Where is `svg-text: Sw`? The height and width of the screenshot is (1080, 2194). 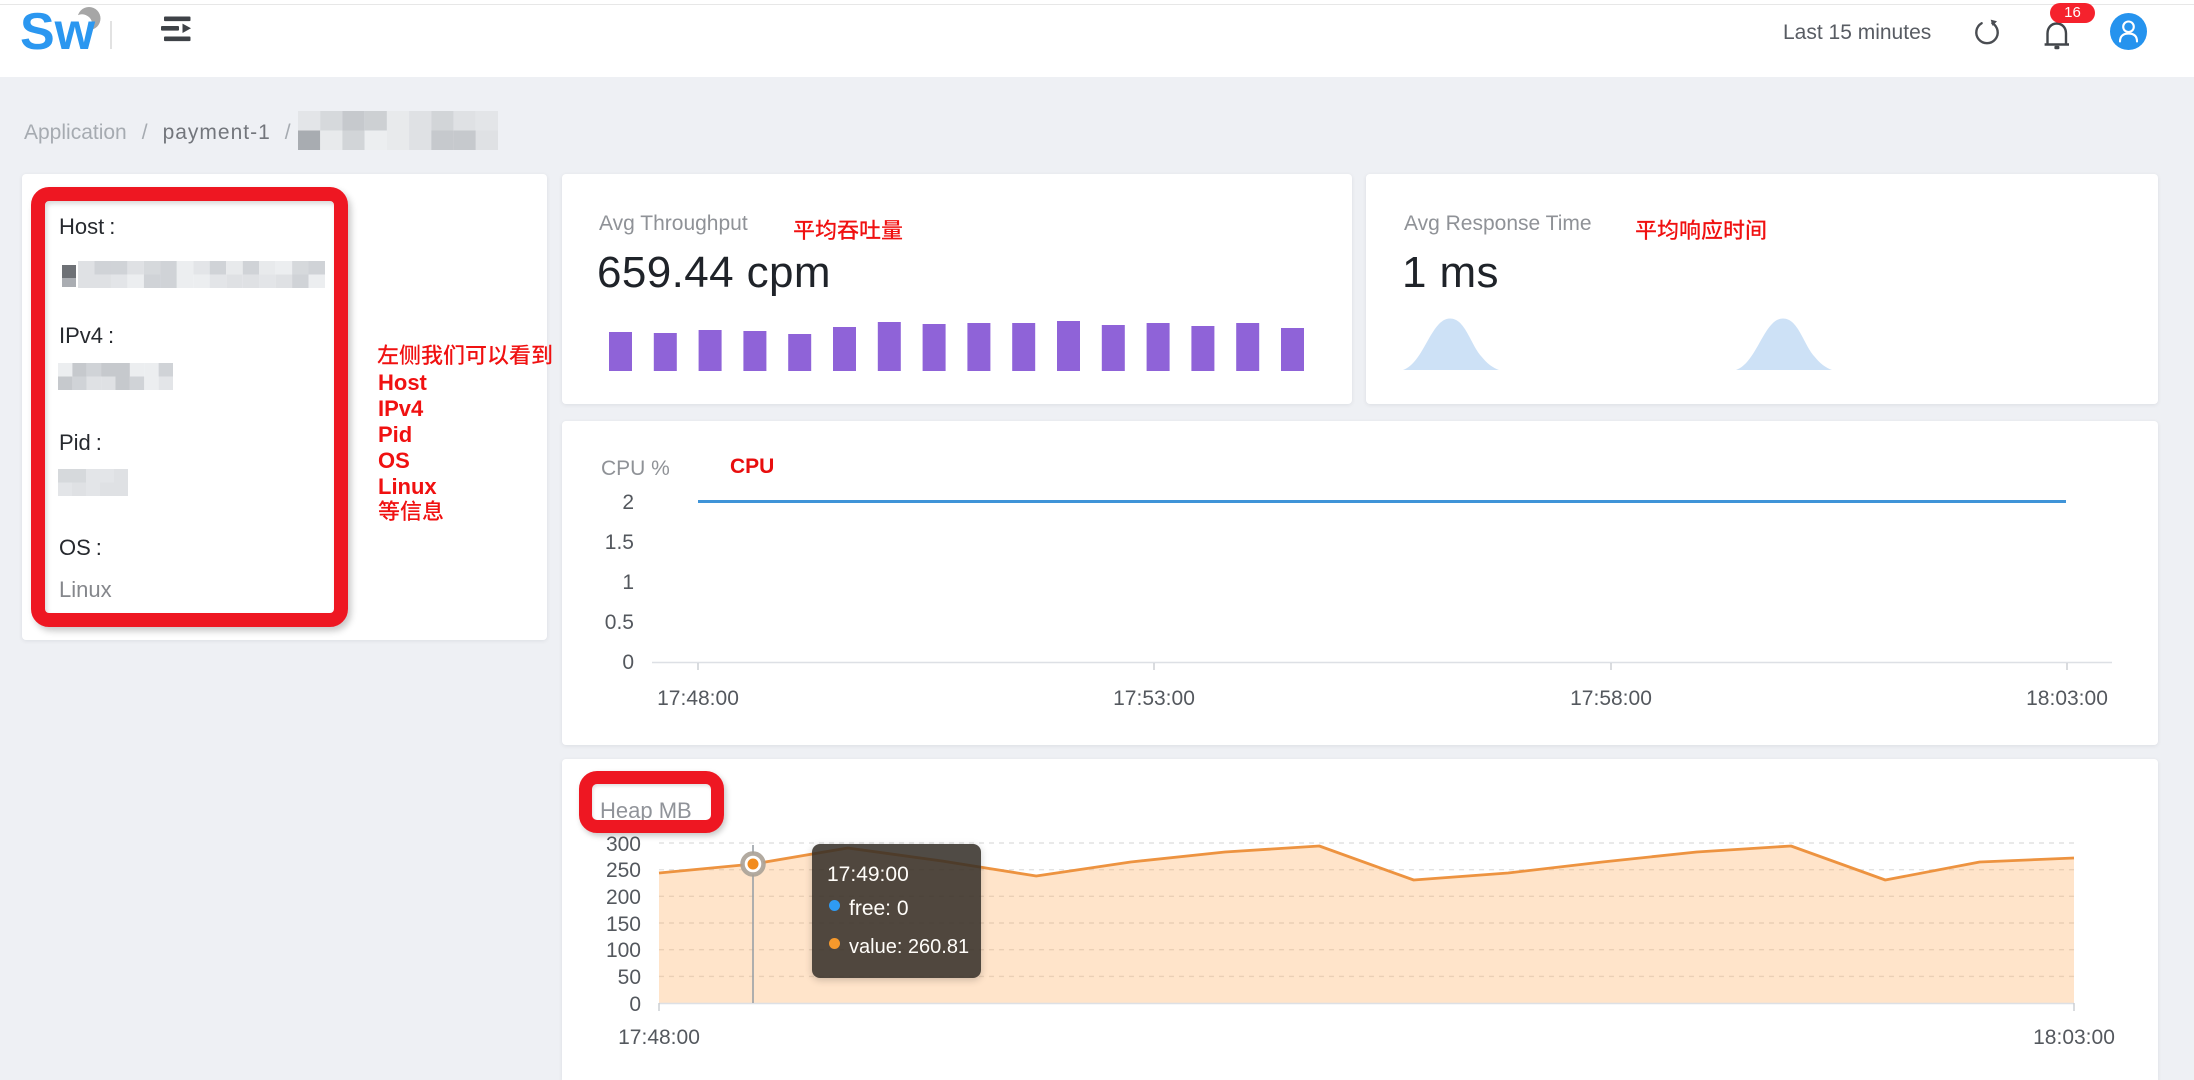 svg-text: Sw is located at coordinates (58, 32).